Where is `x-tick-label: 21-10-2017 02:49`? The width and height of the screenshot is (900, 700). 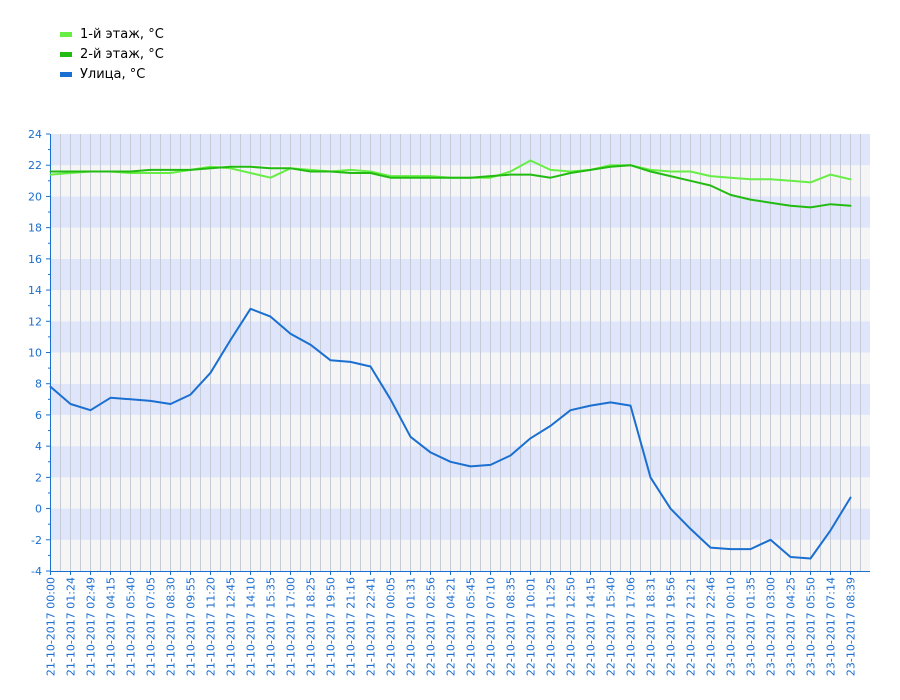
x-tick-label: 21-10-2017 02:49 is located at coordinates (91, 626).